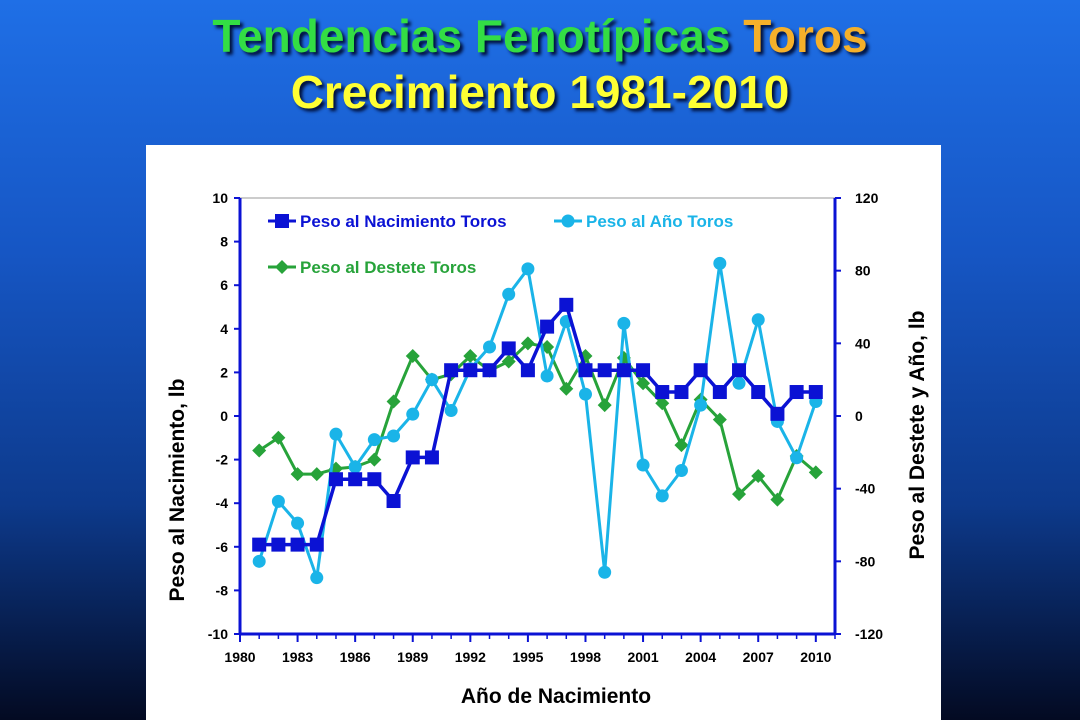 The height and width of the screenshot is (720, 1080). What do you see at coordinates (222, 547) in the screenshot?
I see `y-left-tick-label: -6` at bounding box center [222, 547].